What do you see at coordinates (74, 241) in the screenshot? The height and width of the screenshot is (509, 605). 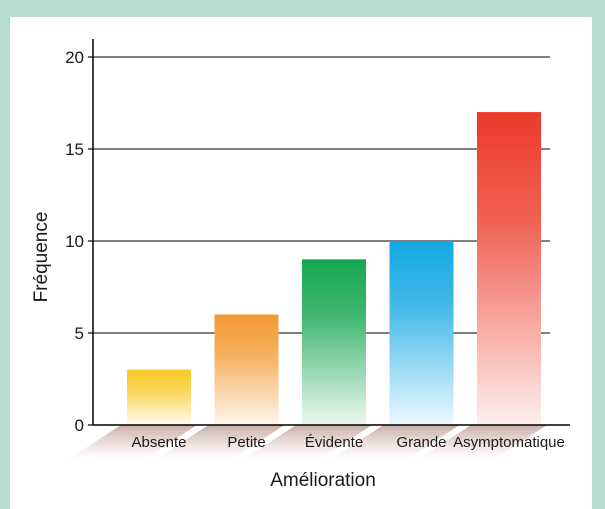 I see `y-tick-label: 10` at bounding box center [74, 241].